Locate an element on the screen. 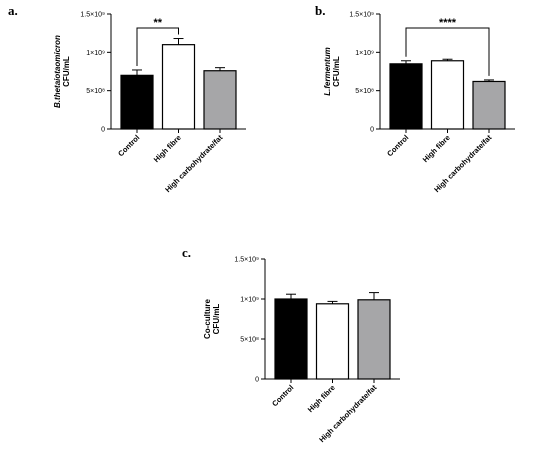 This screenshot has height=453, width=550. y-axis-title: L.fermentum is located at coordinates (327, 71).